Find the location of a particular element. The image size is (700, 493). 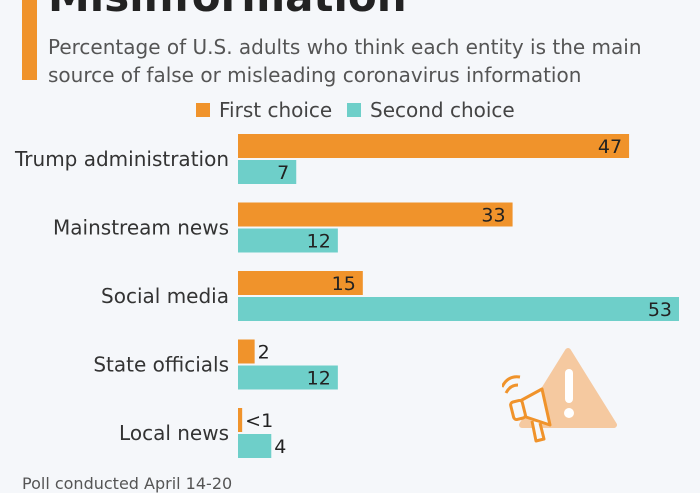

legend-swatch-first is located at coordinates (203, 110).